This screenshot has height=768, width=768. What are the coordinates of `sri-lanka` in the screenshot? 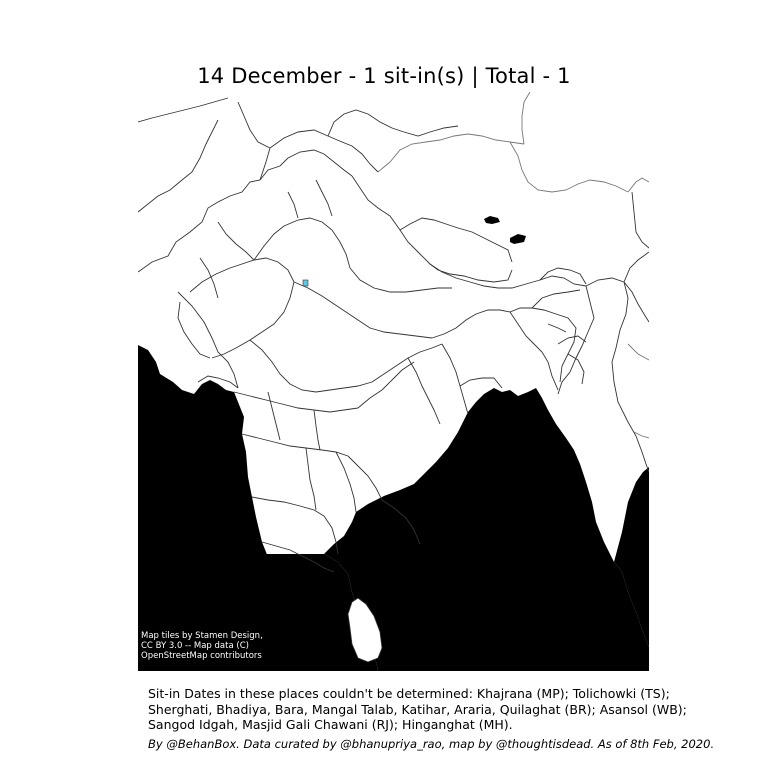 It's located at (365, 630).